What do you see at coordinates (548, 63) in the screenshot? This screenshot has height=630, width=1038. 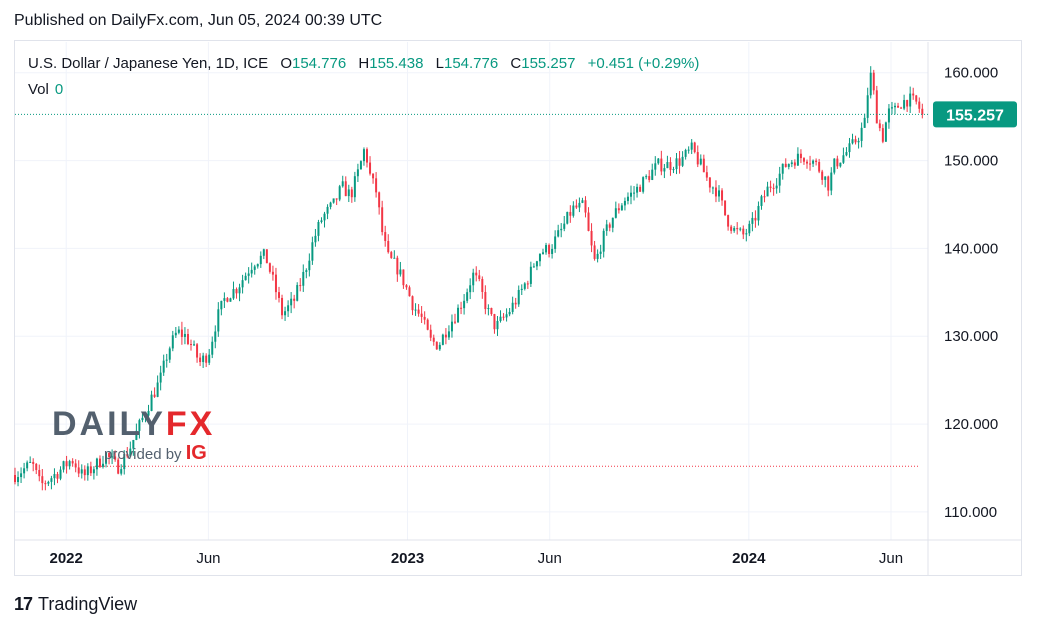 I see `legend-close-value: 155.257` at bounding box center [548, 63].